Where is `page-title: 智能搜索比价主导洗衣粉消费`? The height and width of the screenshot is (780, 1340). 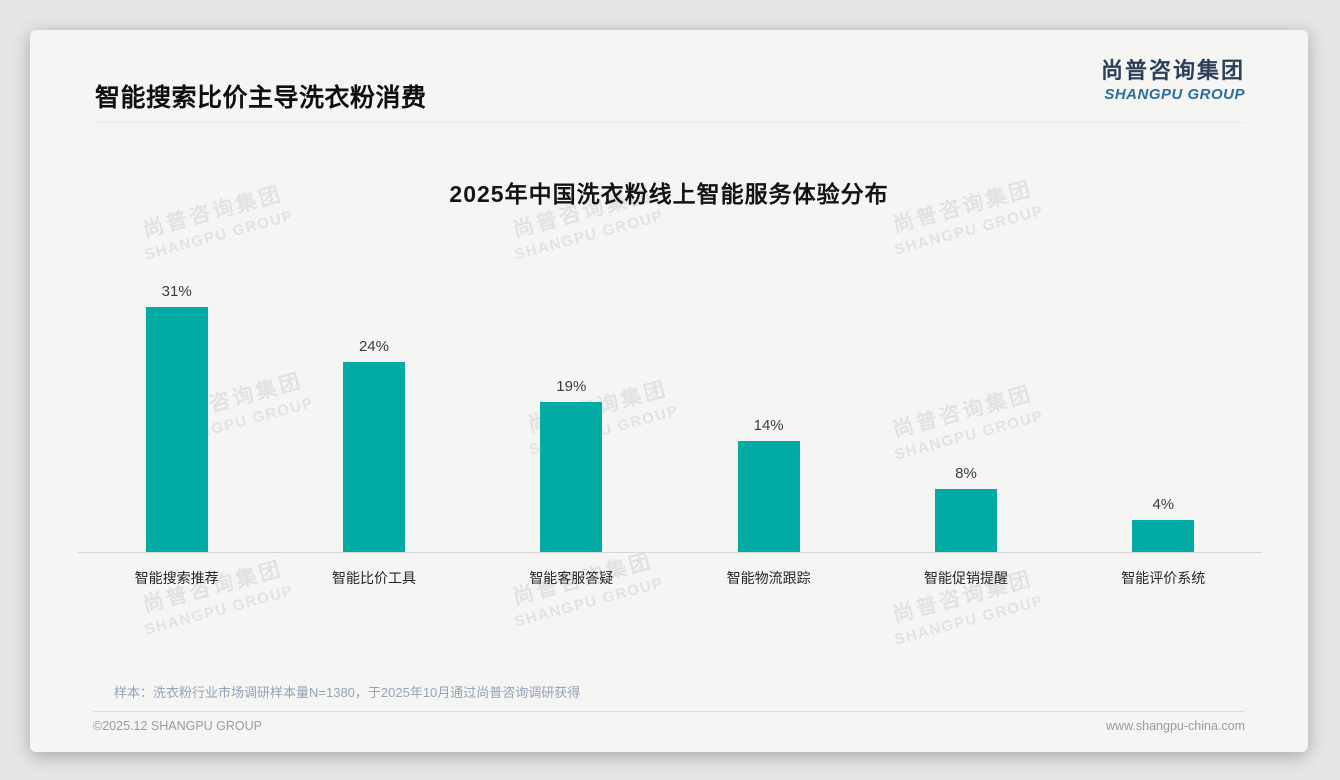 page-title: 智能搜索比价主导洗衣粉消费 is located at coordinates (261, 98).